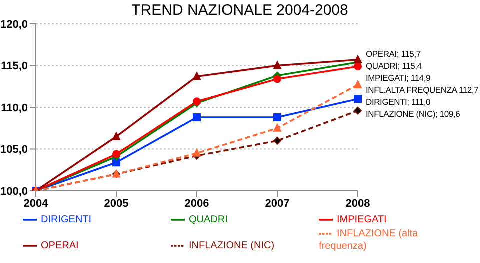 The image size is (480, 263). What do you see at coordinates (197, 204) in the screenshot?
I see `x-tick-label: 2006` at bounding box center [197, 204].